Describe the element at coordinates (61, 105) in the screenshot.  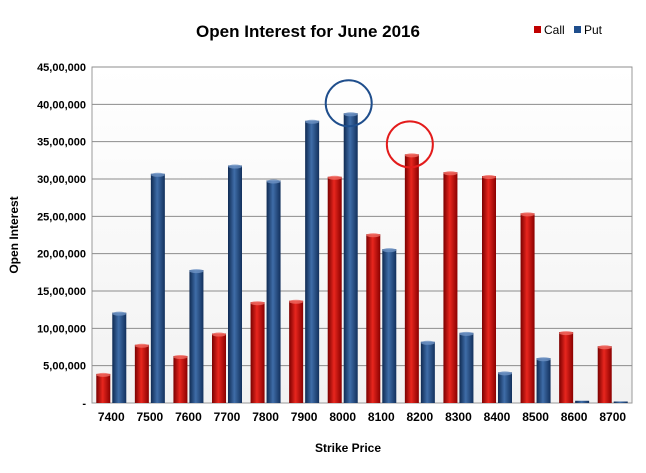
I see `y-tick-label: 40,00,000` at that location.